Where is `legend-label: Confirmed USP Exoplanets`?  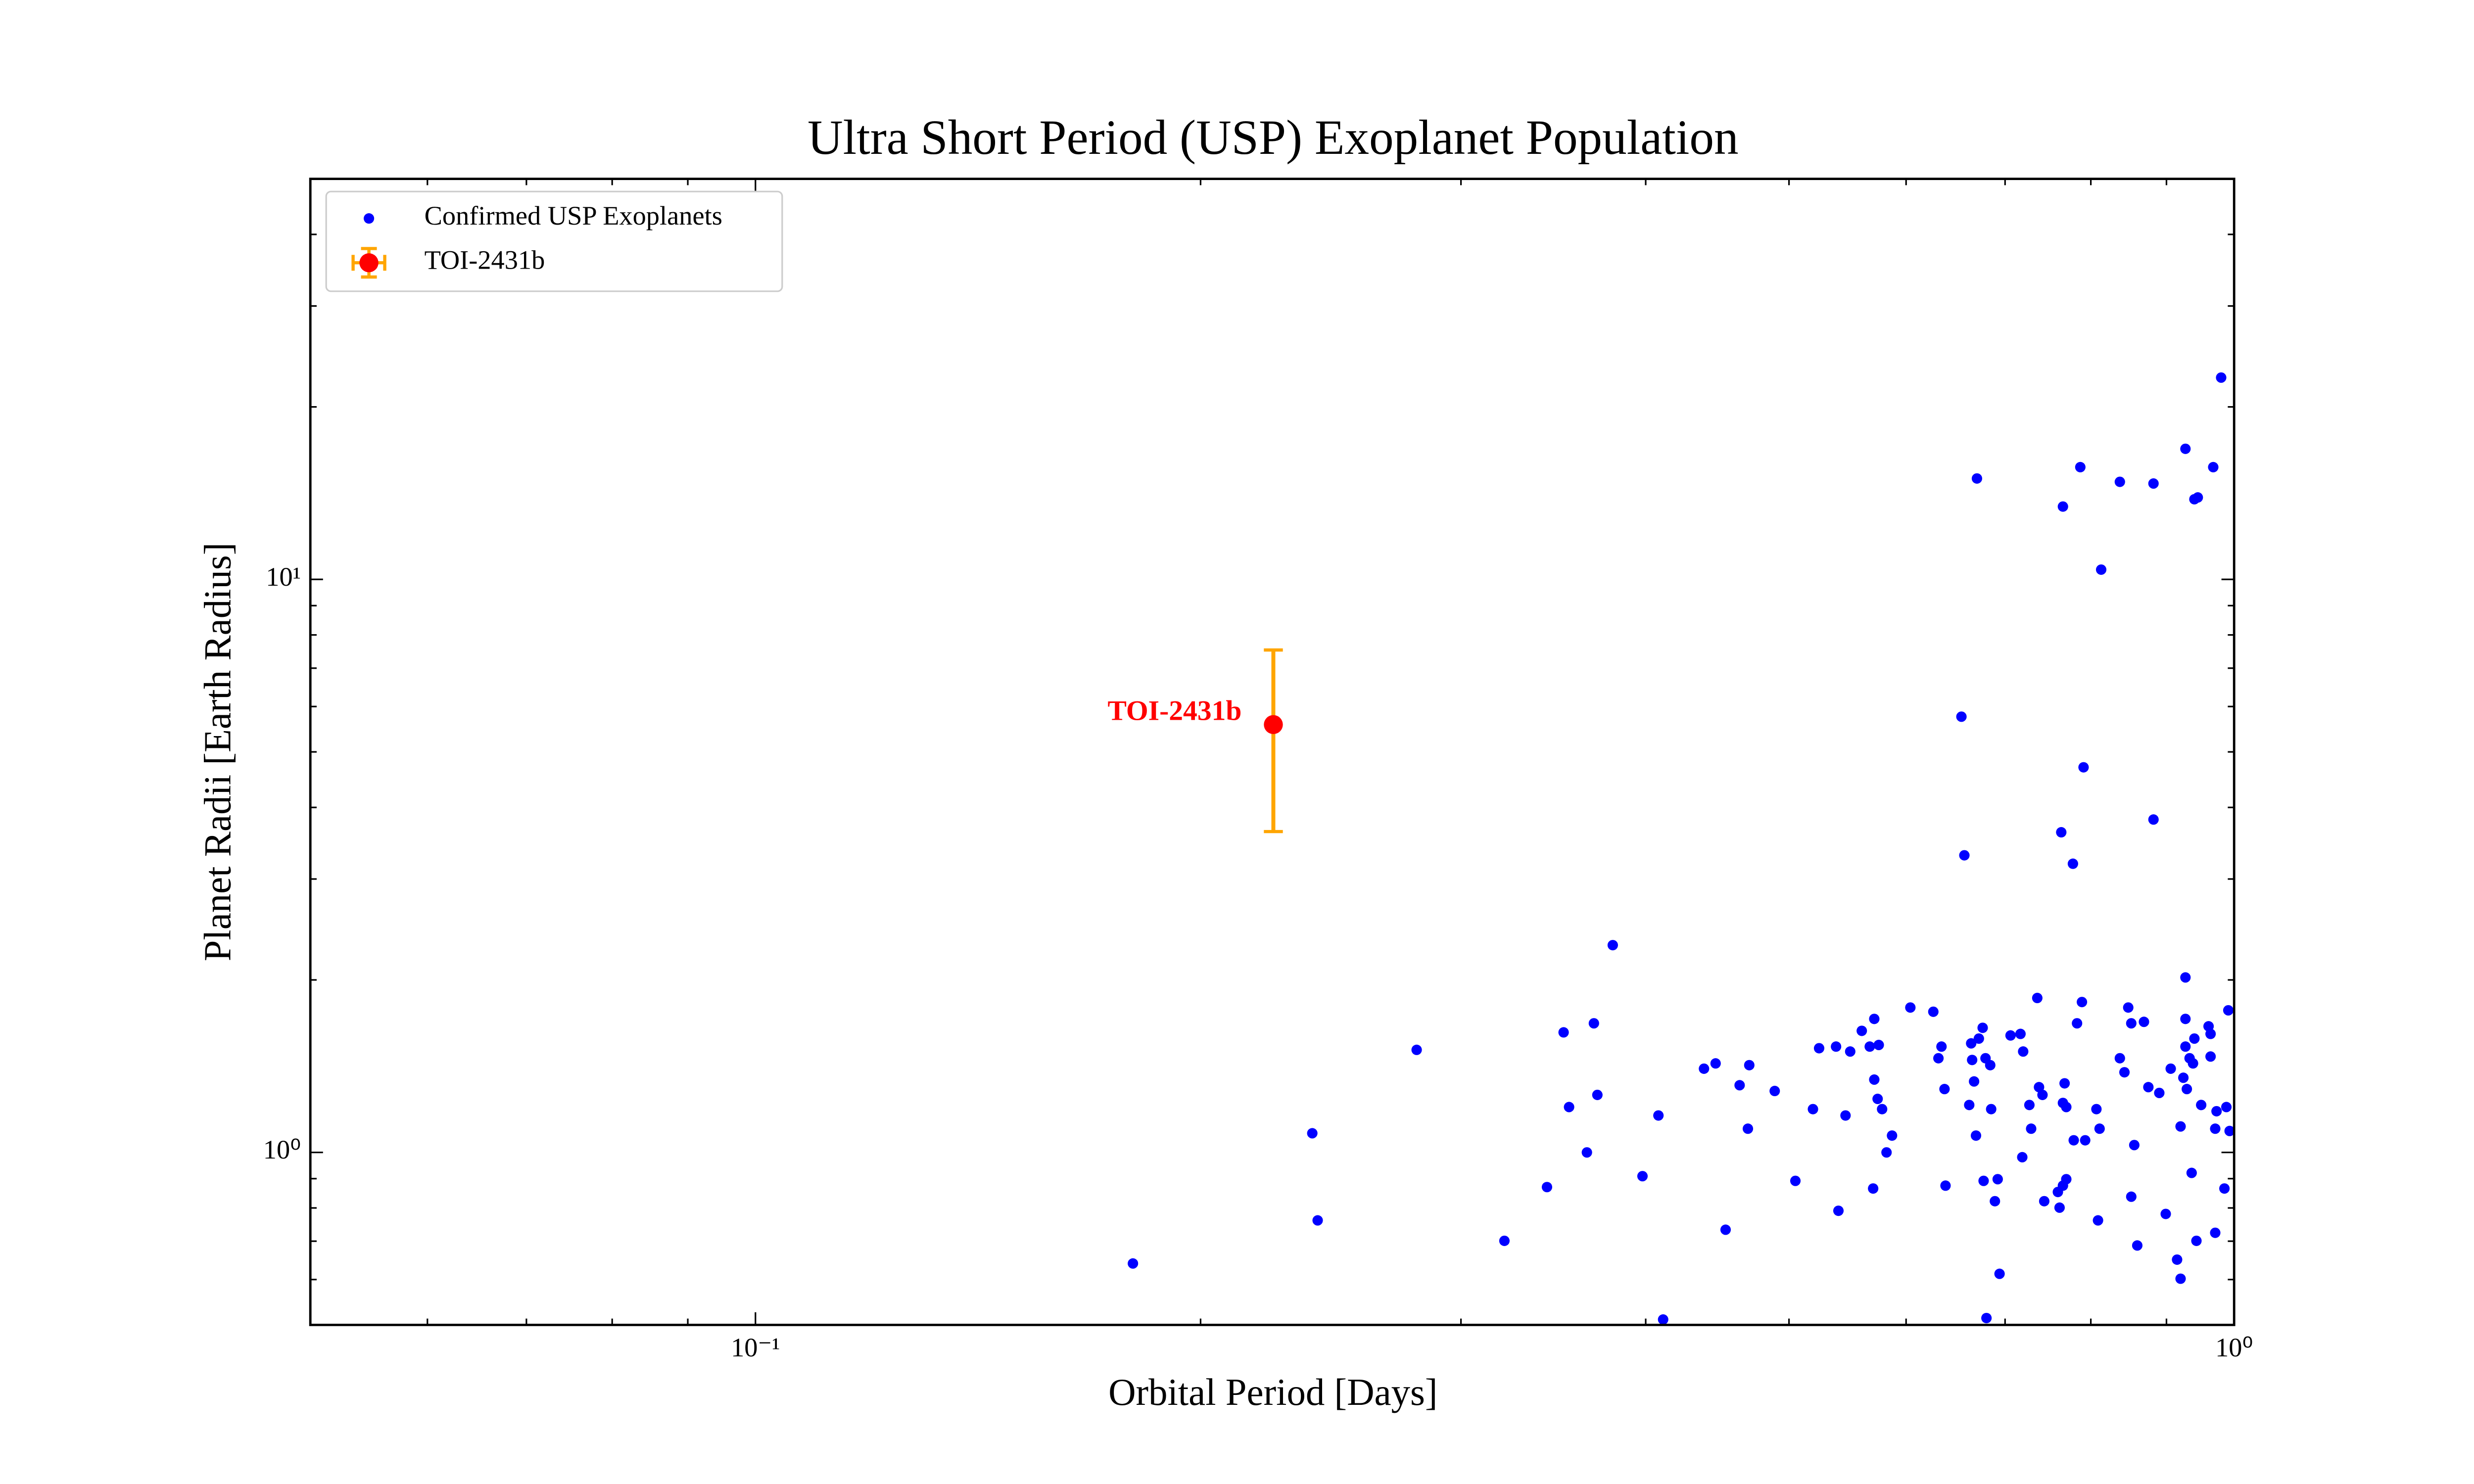 legend-label: Confirmed USP Exoplanets is located at coordinates (574, 216).